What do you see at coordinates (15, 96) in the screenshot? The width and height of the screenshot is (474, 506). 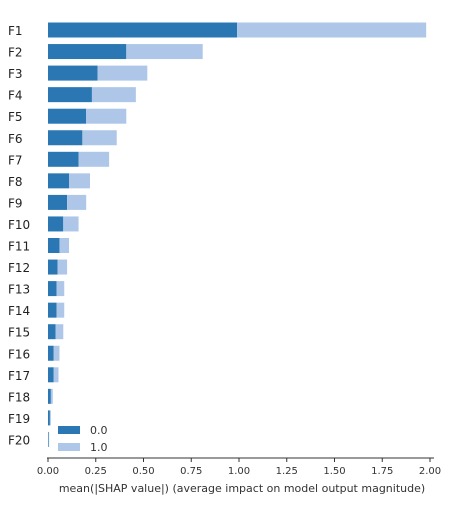 I see `category-label-F4: F4` at bounding box center [15, 96].